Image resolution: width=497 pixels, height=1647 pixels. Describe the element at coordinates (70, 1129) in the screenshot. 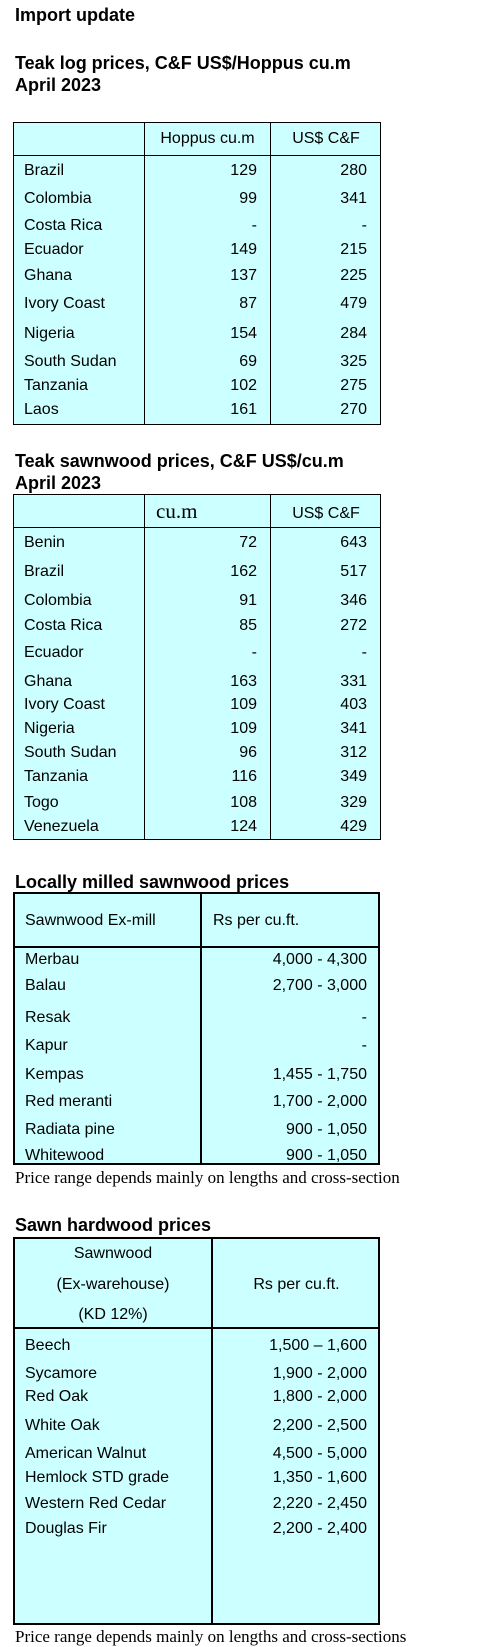

I see `species-cell: Radiata pine` at that location.